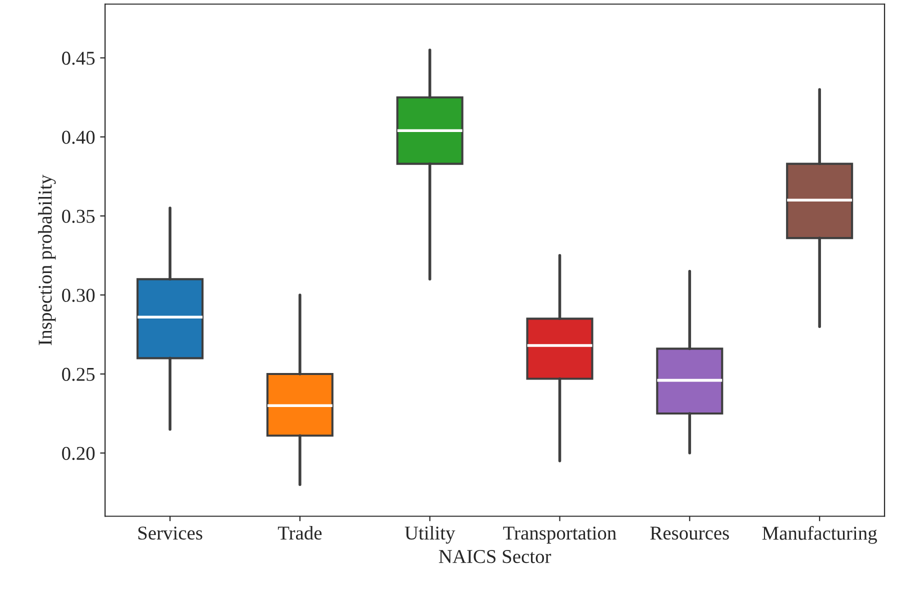  Describe the element at coordinates (430, 535) in the screenshot. I see `x-tick-label: Utility` at that location.